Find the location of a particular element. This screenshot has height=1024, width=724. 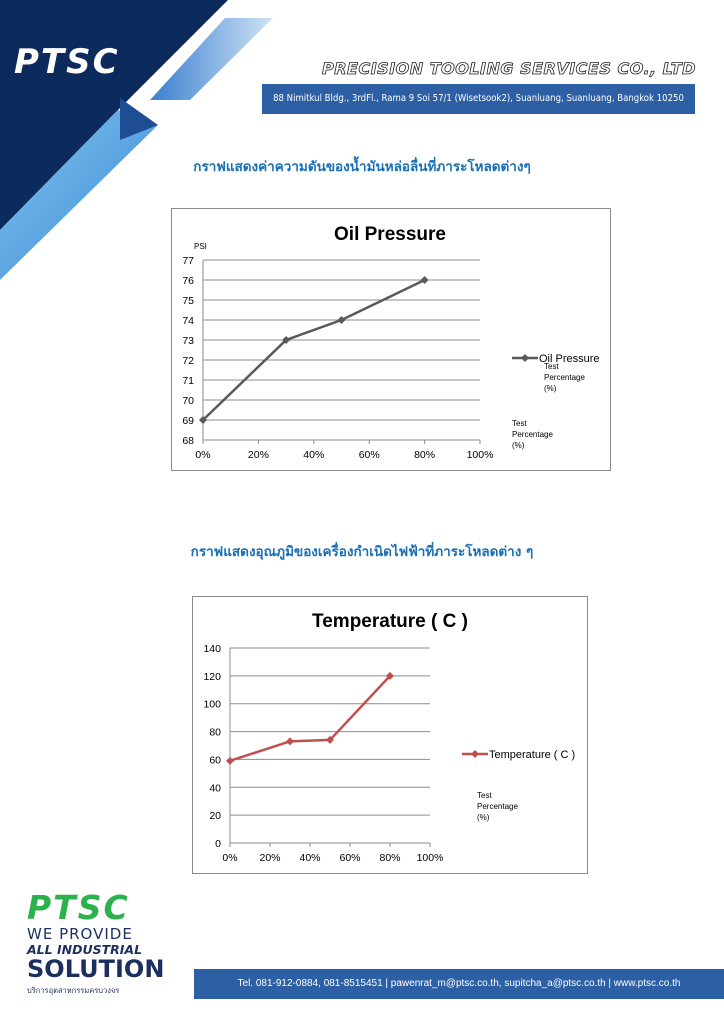

oil-pressure-series-line is located at coordinates (314, 349).